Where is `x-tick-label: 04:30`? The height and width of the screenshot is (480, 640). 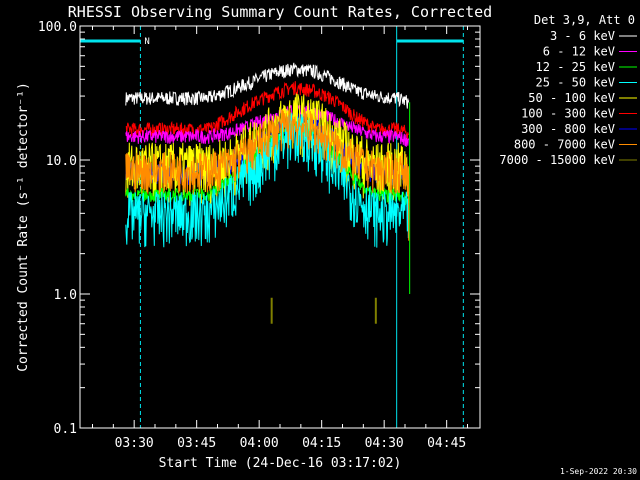
x-tick-label: 04:30 is located at coordinates (384, 443).